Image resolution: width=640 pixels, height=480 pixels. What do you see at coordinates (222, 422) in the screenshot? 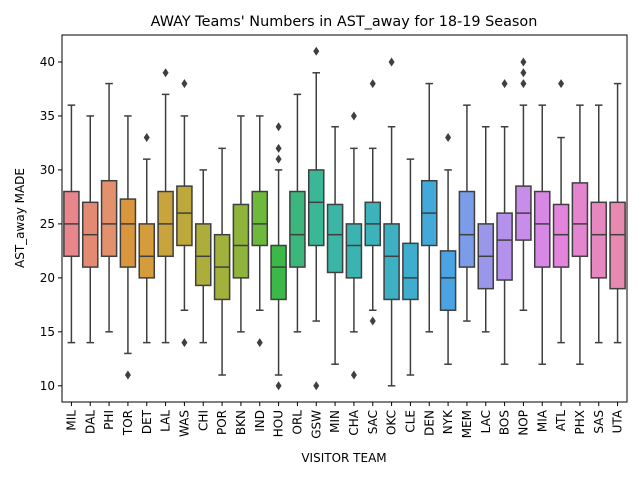
I see `x-tick-label: POR` at bounding box center [222, 422].